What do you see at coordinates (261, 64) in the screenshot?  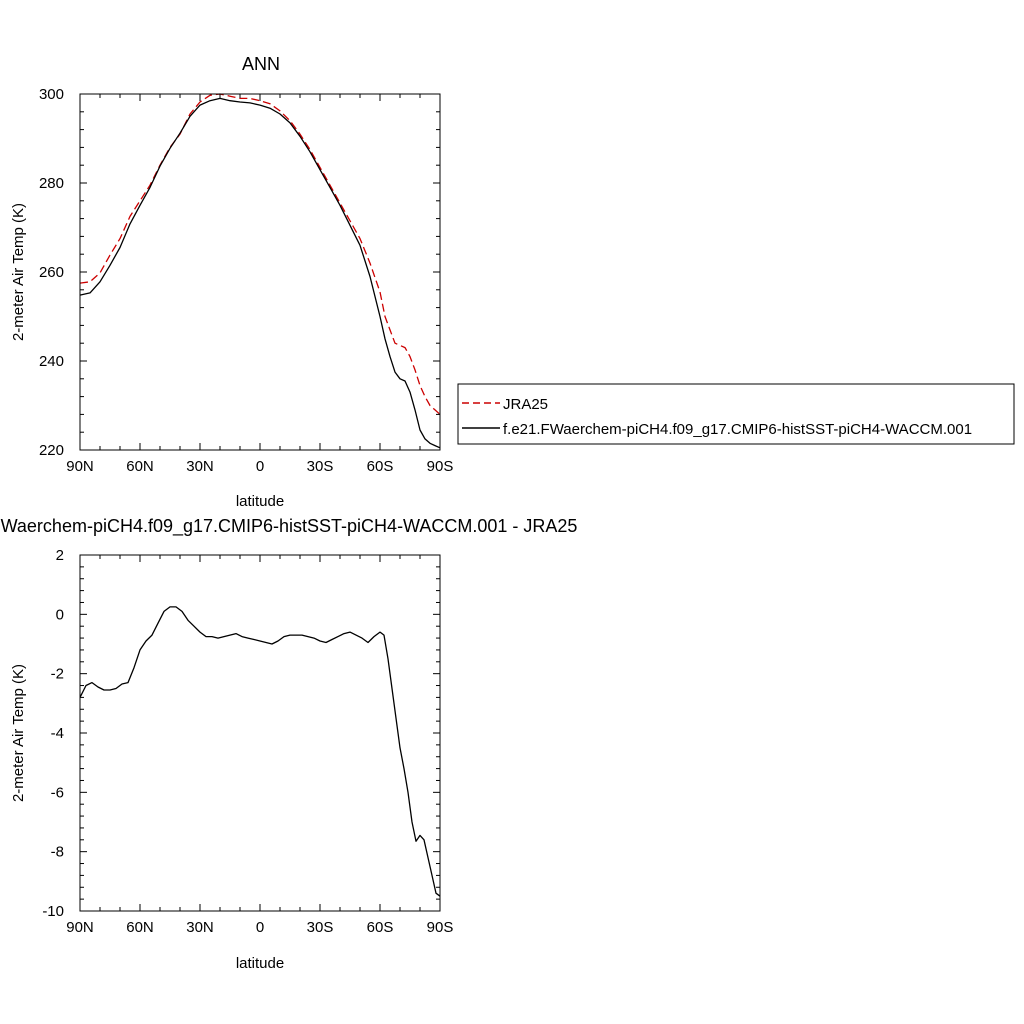 I see `top-panel-title: ANN` at bounding box center [261, 64].